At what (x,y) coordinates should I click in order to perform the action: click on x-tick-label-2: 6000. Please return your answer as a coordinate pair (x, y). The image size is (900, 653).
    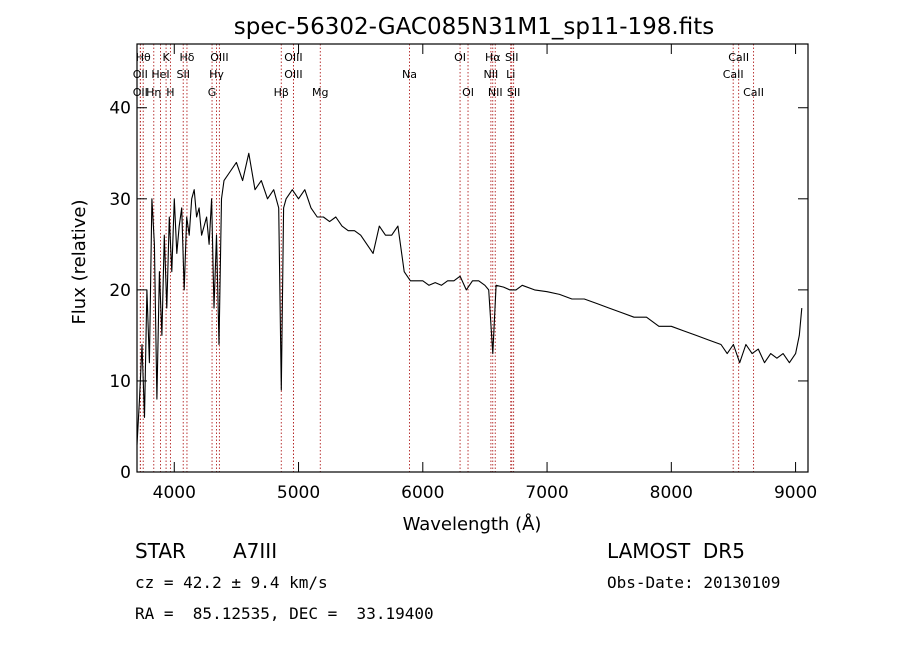
    Looking at the image, I should click on (422, 493).